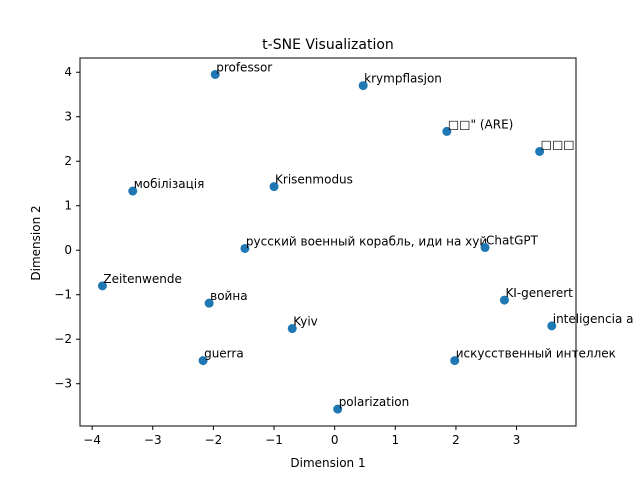 Image resolution: width=640 pixels, height=480 pixels. What do you see at coordinates (517, 440) in the screenshot?
I see `x-tick-label: 3` at bounding box center [517, 440].